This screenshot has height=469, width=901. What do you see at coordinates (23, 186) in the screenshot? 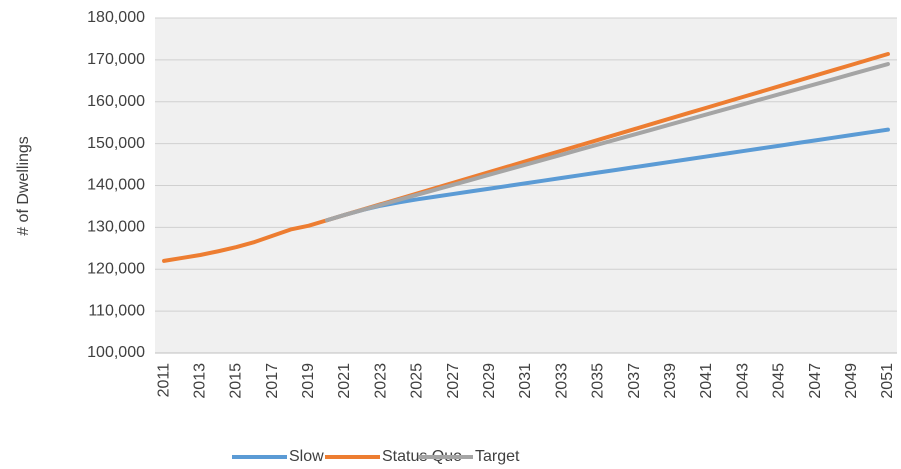
I see `y-axis-label: # of Dwellings` at bounding box center [23, 186].